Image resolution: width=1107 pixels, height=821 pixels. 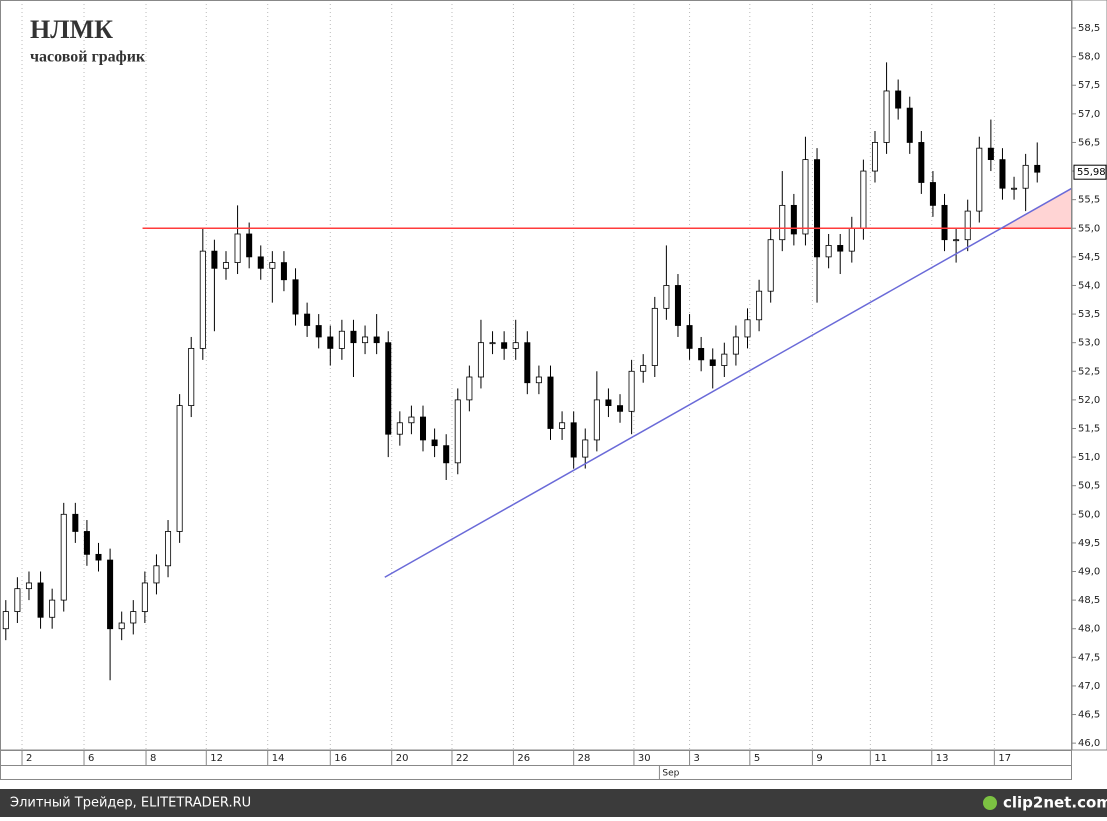 What do you see at coordinates (462, 758) in the screenshot?
I see `x-tick-label: 22` at bounding box center [462, 758].